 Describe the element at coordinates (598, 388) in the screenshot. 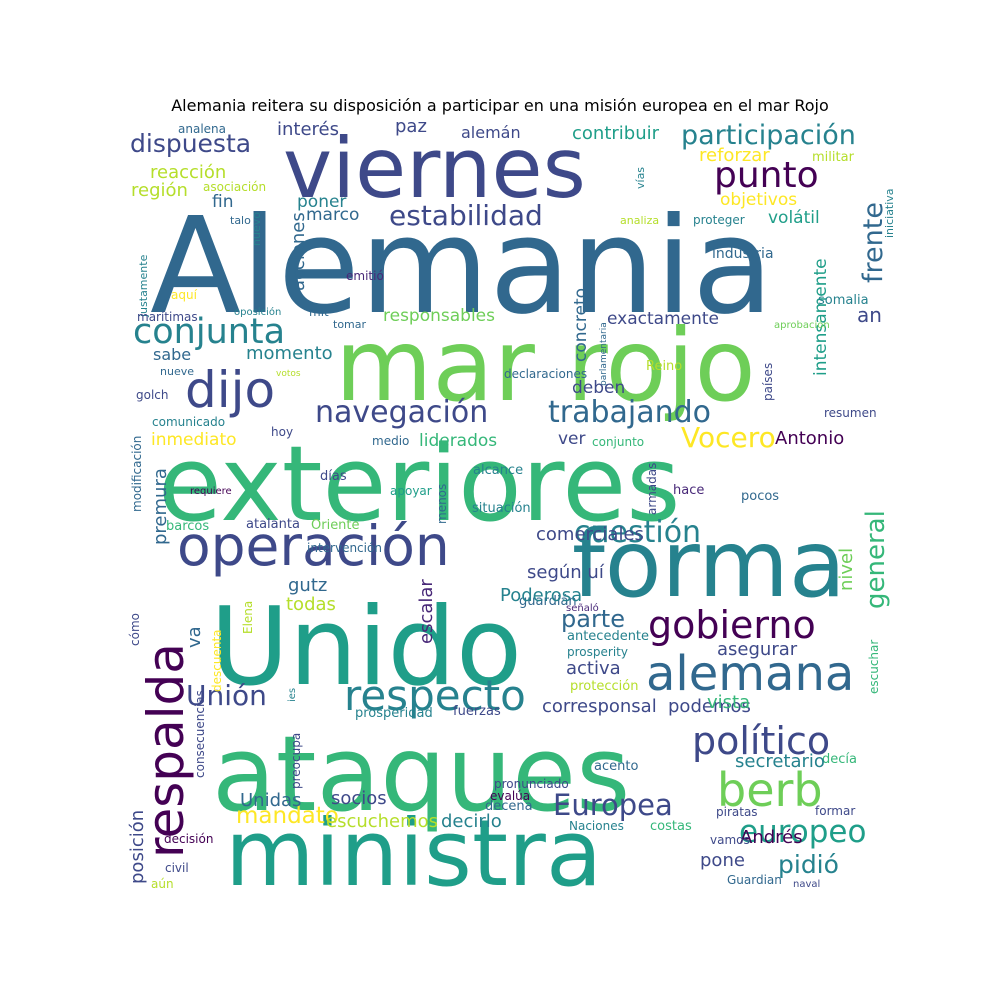

I see `word-deben: deben` at that location.